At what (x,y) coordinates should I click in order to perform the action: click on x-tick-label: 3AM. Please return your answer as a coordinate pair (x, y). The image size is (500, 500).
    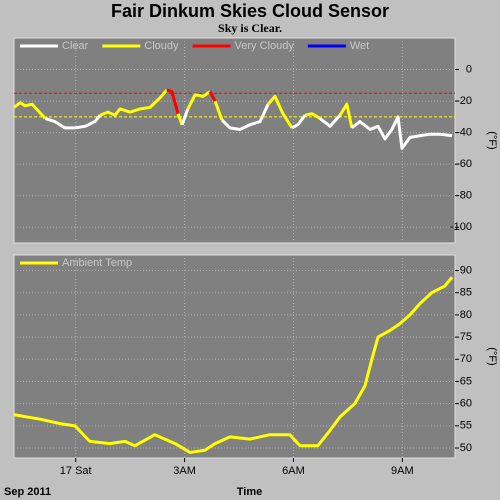
    Looking at the image, I should click on (184, 471).